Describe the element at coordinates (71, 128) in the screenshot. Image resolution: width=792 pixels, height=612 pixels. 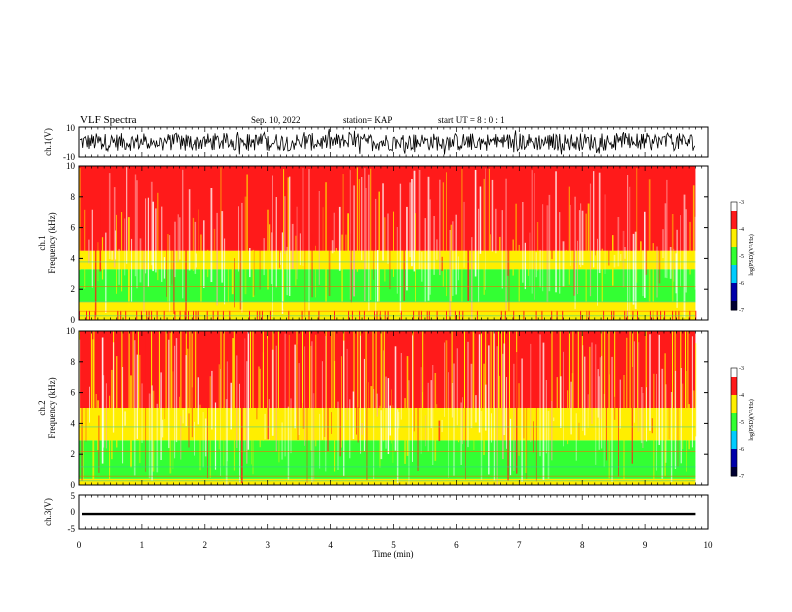
I see `ch1-ytick-top: 10` at that location.